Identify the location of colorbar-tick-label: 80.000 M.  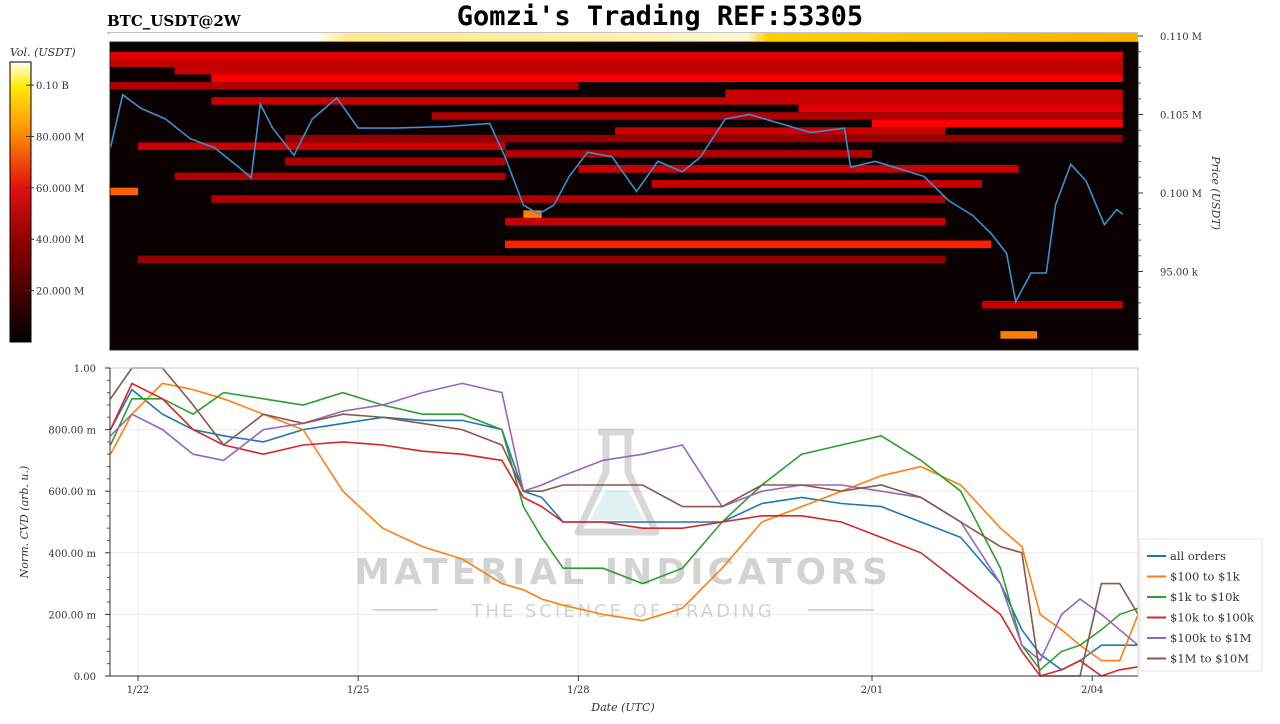
(60, 137).